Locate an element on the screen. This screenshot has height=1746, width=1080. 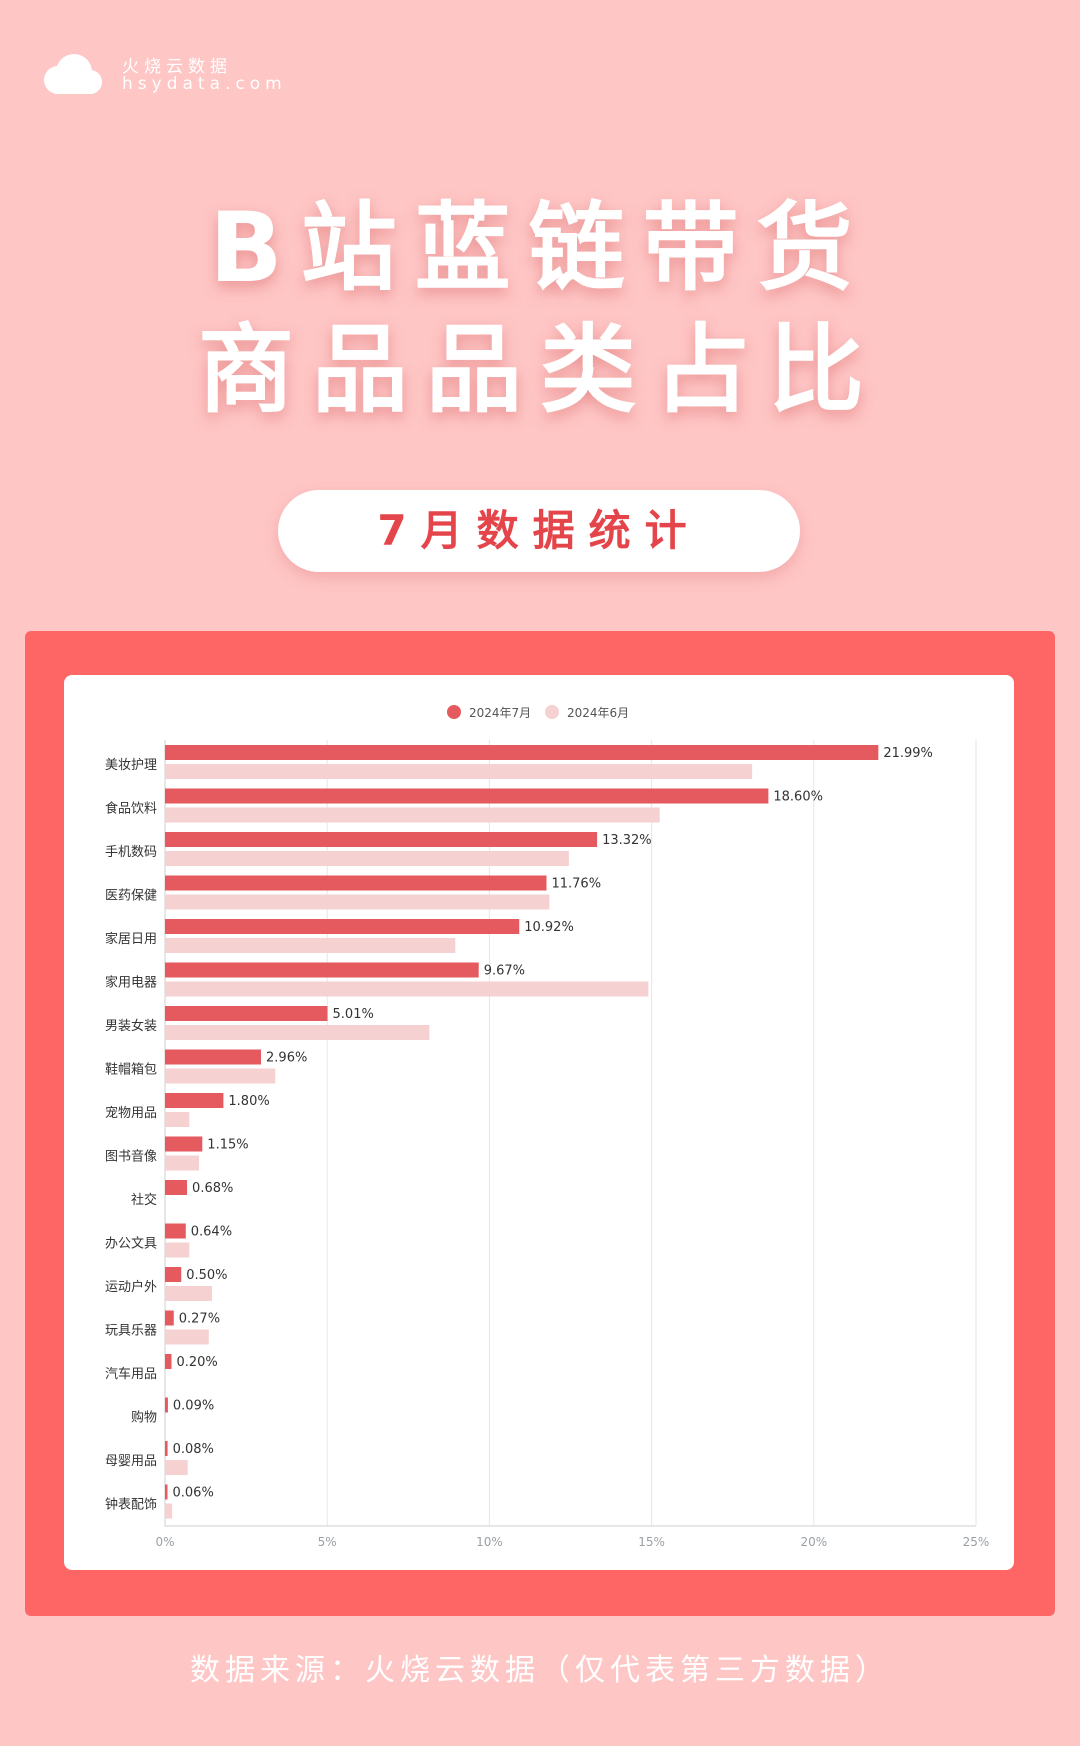
legend-label: 2024年7月 is located at coordinates (500, 713).